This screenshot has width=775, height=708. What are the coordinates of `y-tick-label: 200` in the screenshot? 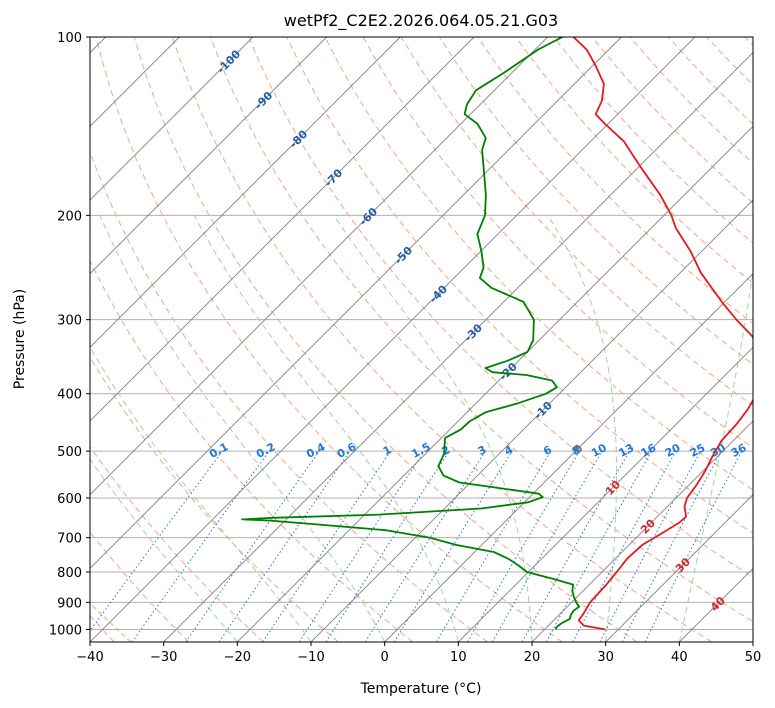 It's located at (69, 216).